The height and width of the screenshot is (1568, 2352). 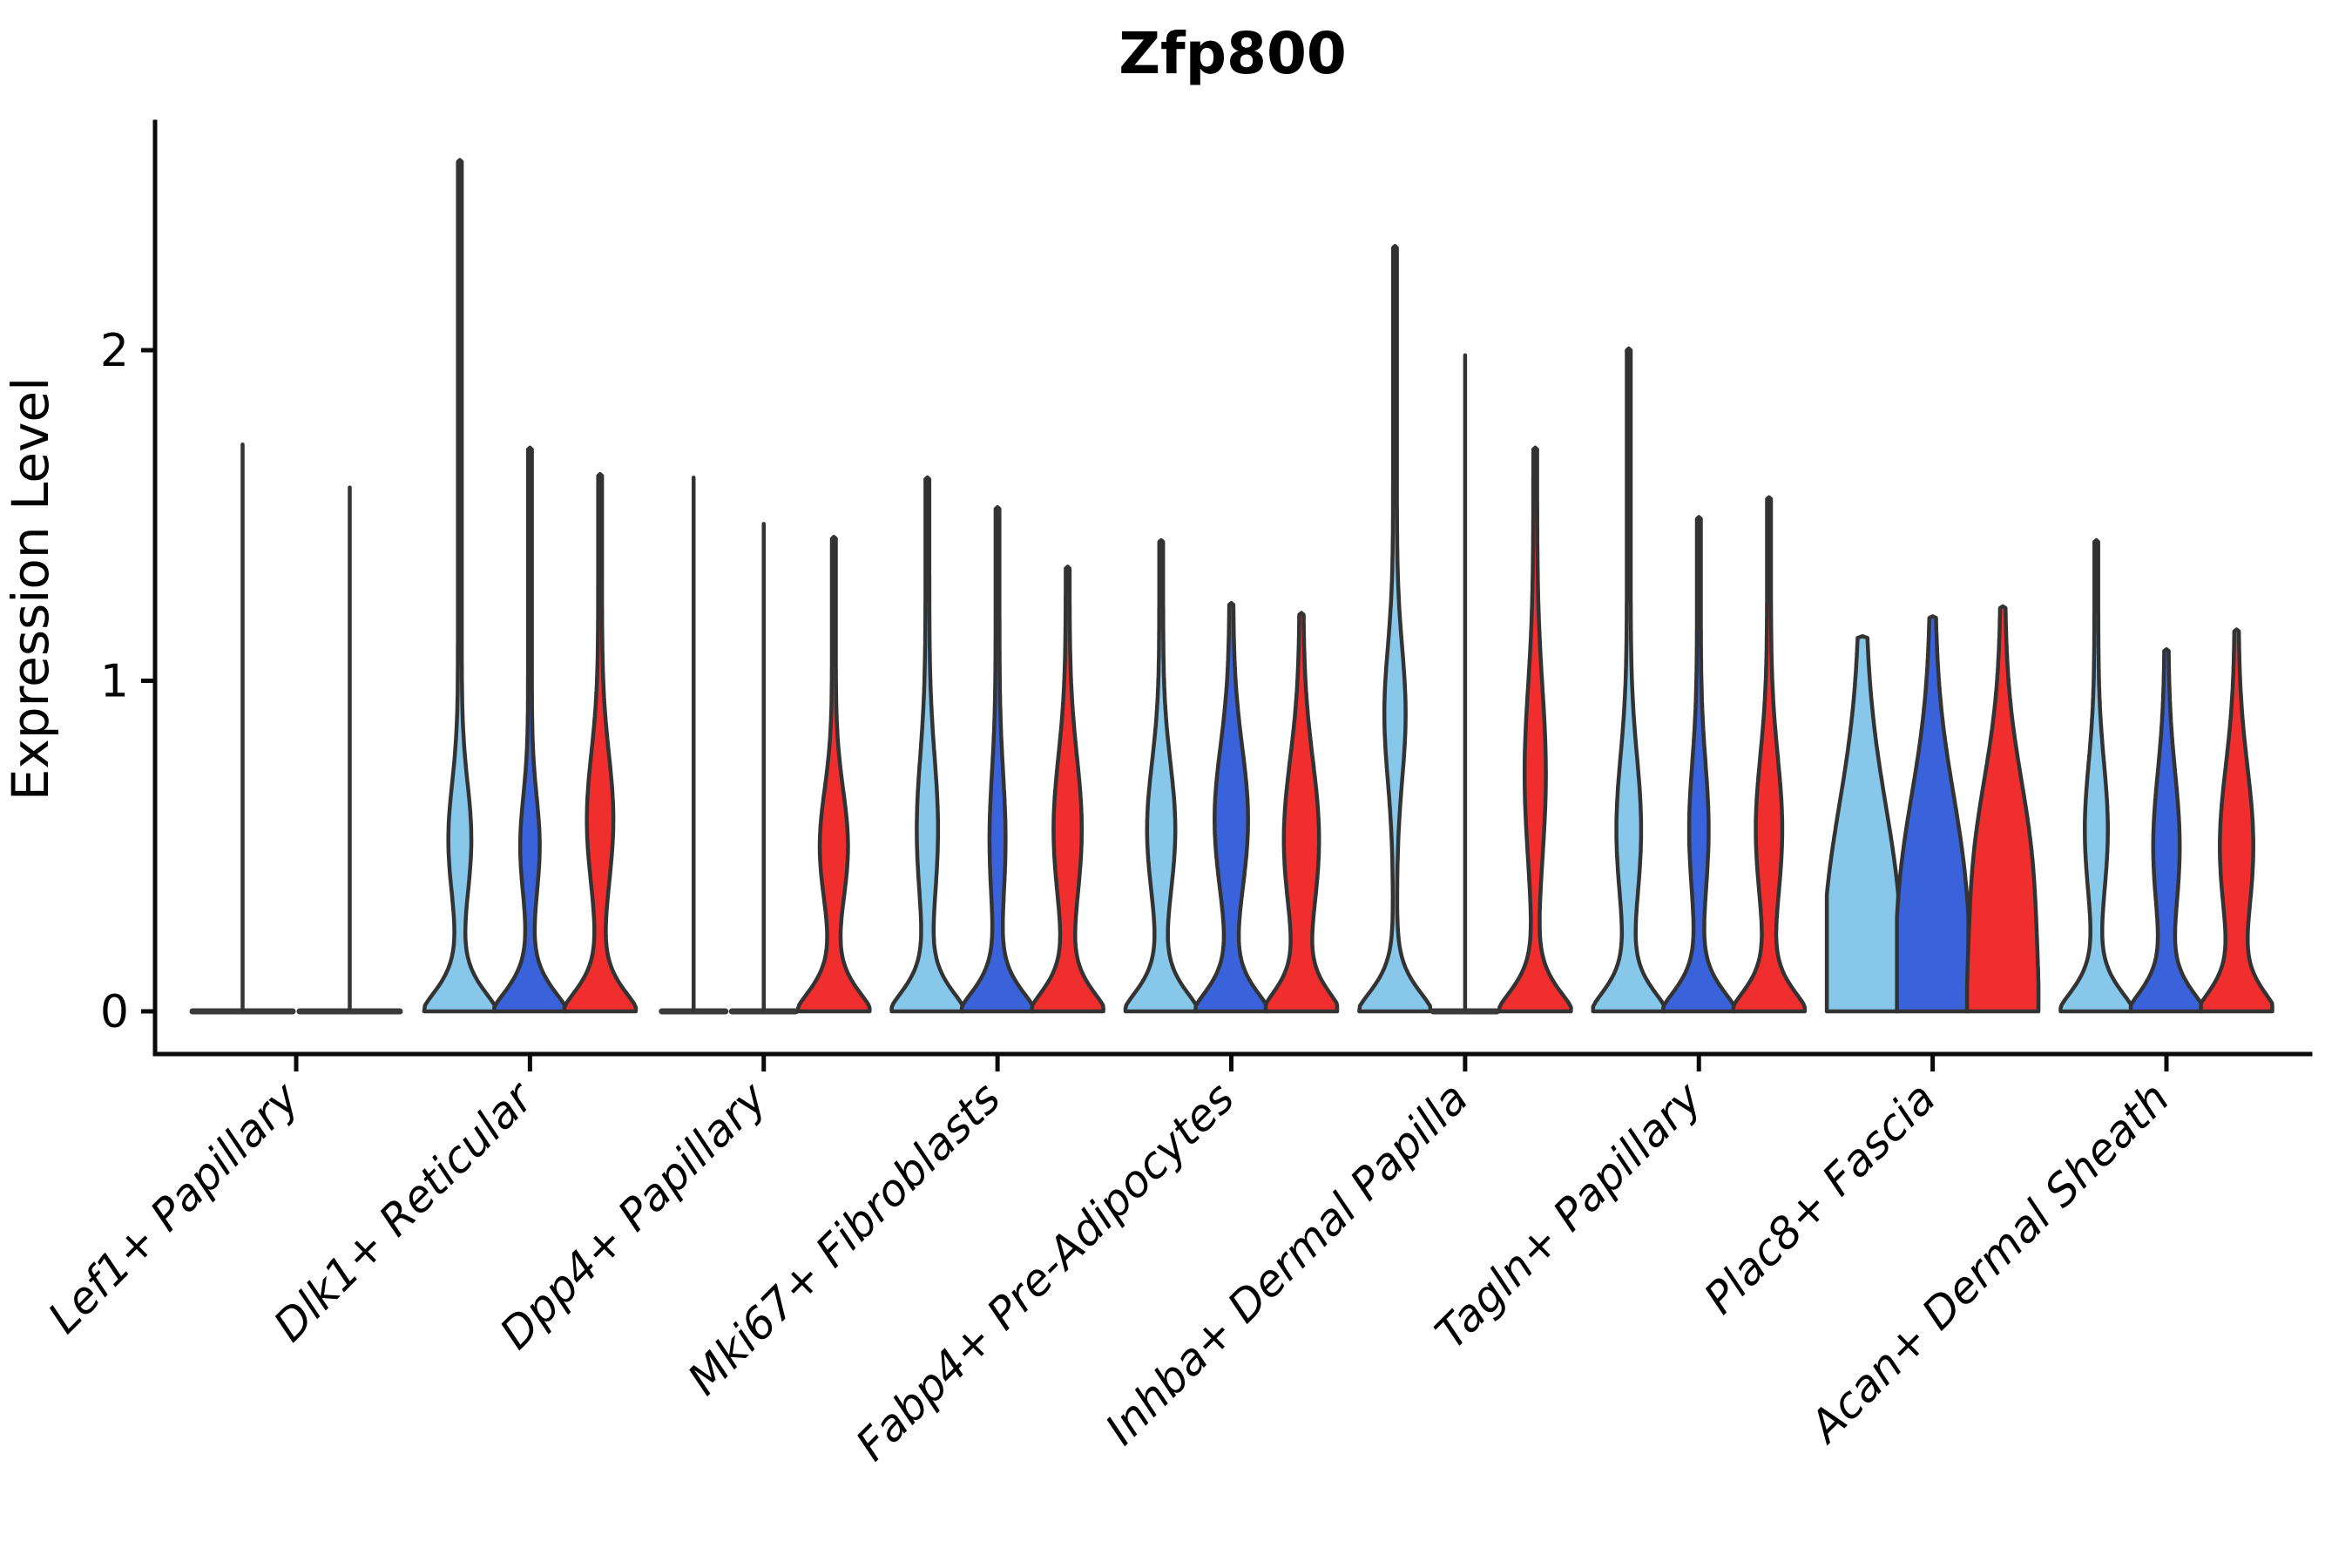 I want to click on violin-group: Plac8+ Fascia, so click(x=1867, y=964).